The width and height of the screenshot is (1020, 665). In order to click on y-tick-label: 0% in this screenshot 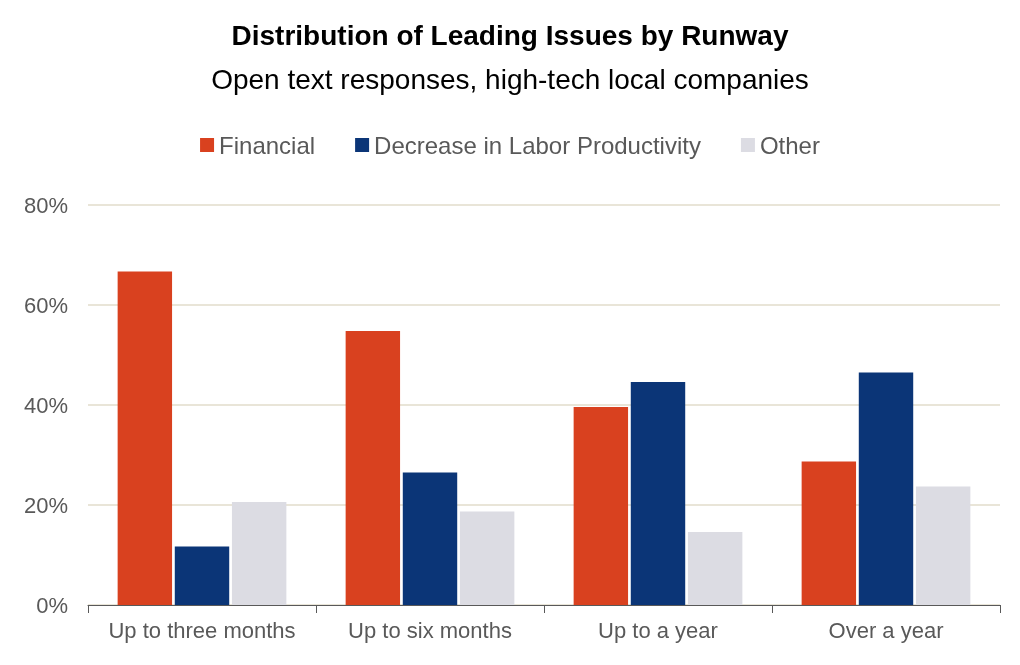, I will do `click(52, 605)`.